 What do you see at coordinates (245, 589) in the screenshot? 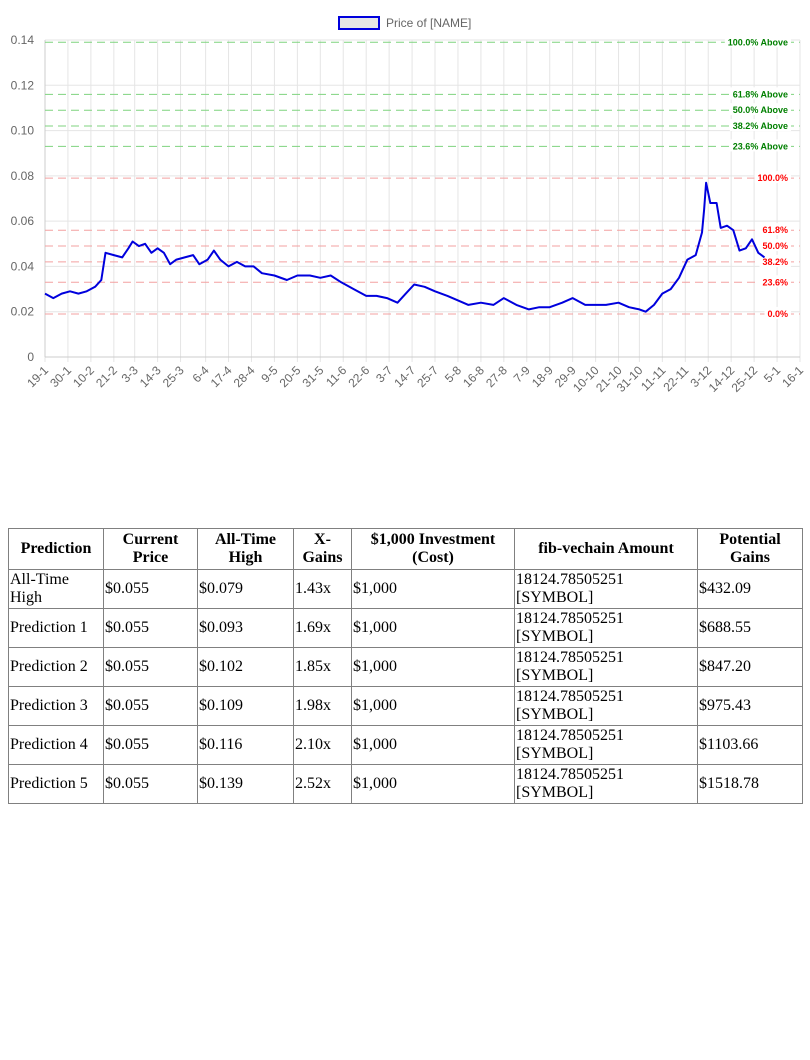
I see `table-cell: $0.079` at bounding box center [245, 589].